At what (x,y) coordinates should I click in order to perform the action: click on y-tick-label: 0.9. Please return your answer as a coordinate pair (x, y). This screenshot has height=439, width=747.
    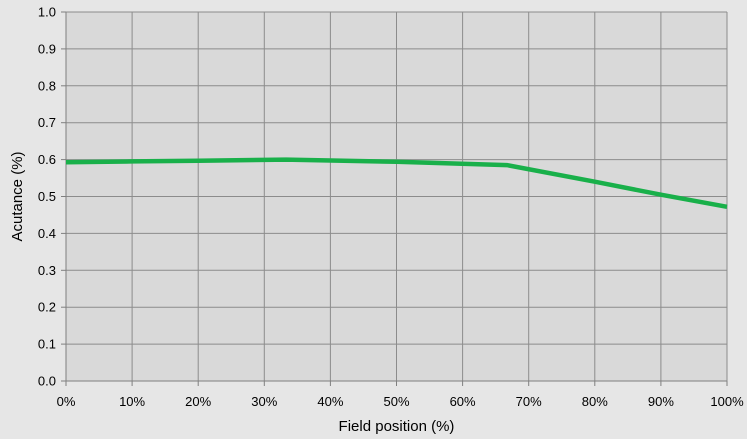
    Looking at the image, I should click on (47, 48).